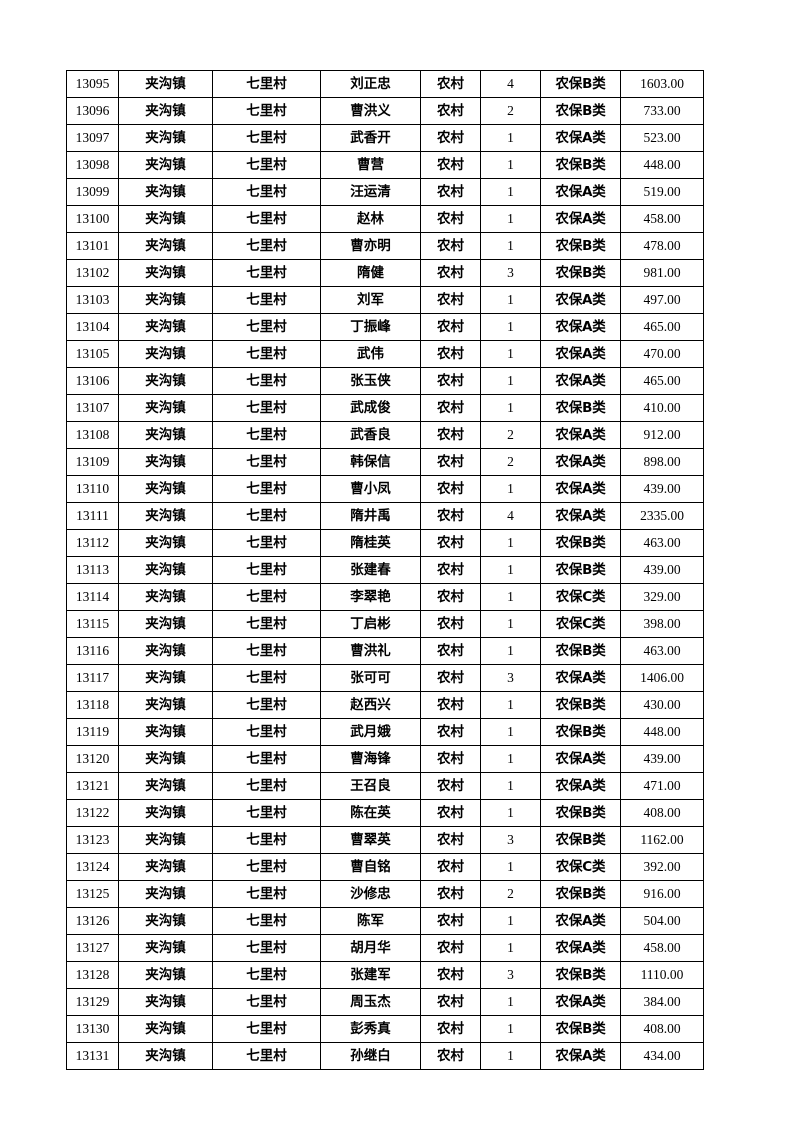 The height and width of the screenshot is (1122, 794). What do you see at coordinates (370, 84) in the screenshot?
I see `cell-name: 刘正忠` at bounding box center [370, 84].